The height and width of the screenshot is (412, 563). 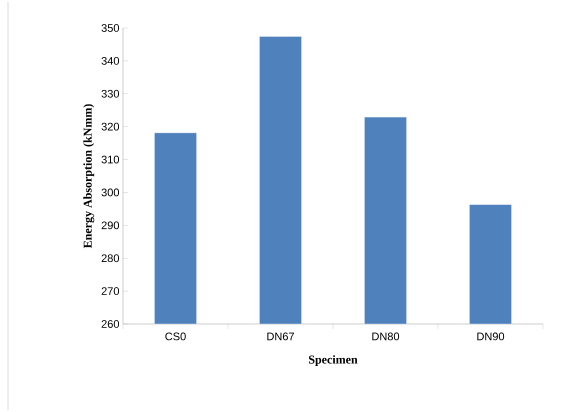 I want to click on y-tick-label: 330, so click(x=111, y=94).